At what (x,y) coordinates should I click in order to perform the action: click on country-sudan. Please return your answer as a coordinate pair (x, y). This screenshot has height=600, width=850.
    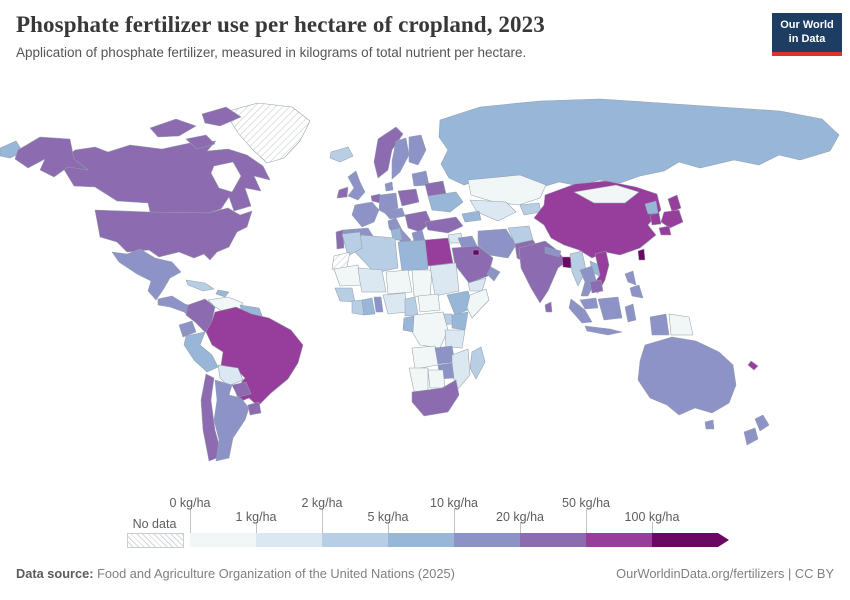
    Looking at the image, I should click on (444, 279).